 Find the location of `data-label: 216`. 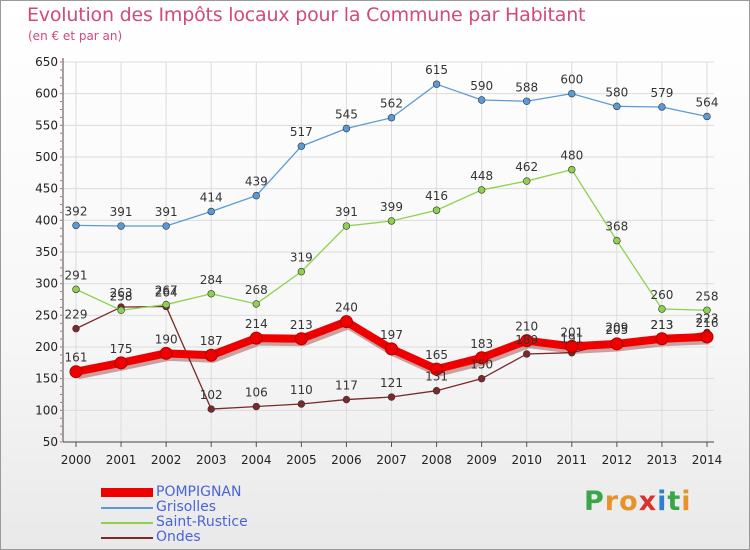

data-label: 216 is located at coordinates (707, 323).